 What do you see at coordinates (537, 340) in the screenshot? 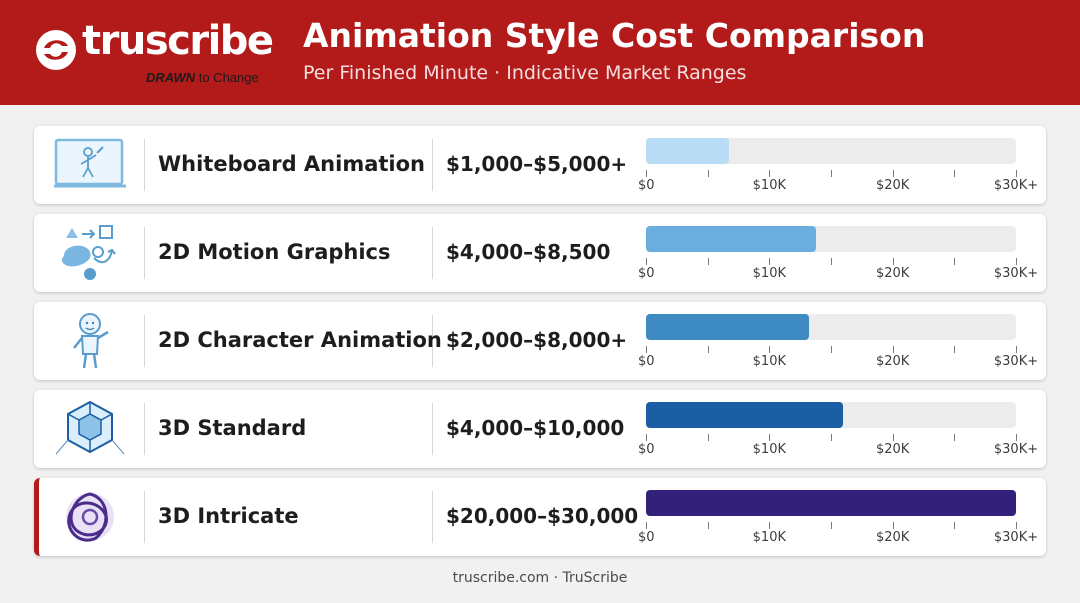
I see `cost-range-label: $2,000–$8,000+` at bounding box center [537, 340].